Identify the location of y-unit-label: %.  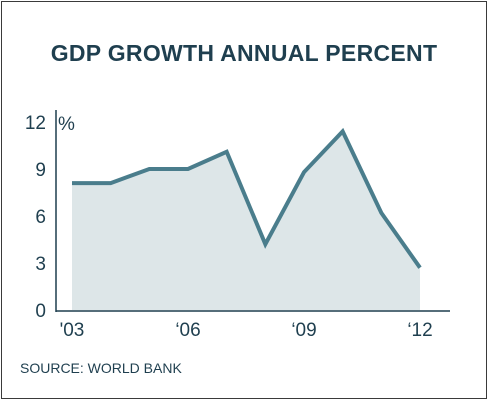
(66, 124).